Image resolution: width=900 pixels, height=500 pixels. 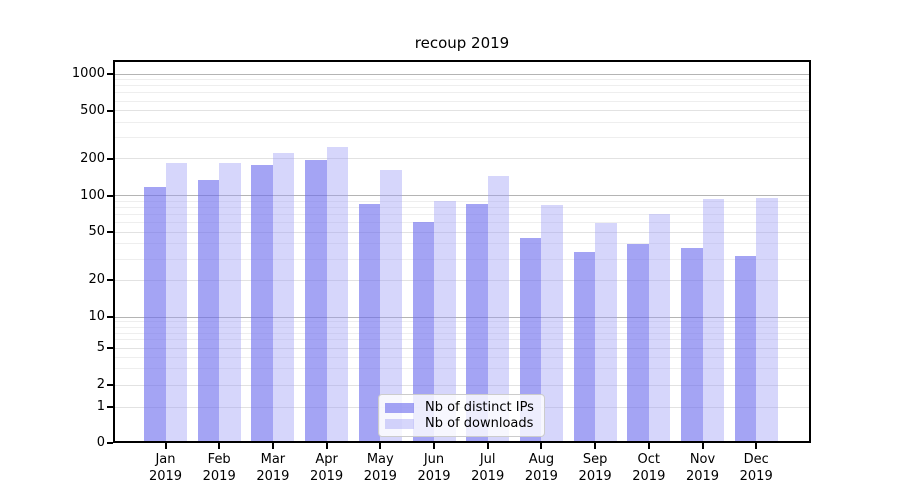 What do you see at coordinates (176, 302) in the screenshot?
I see `bar-downloads-jan` at bounding box center [176, 302].